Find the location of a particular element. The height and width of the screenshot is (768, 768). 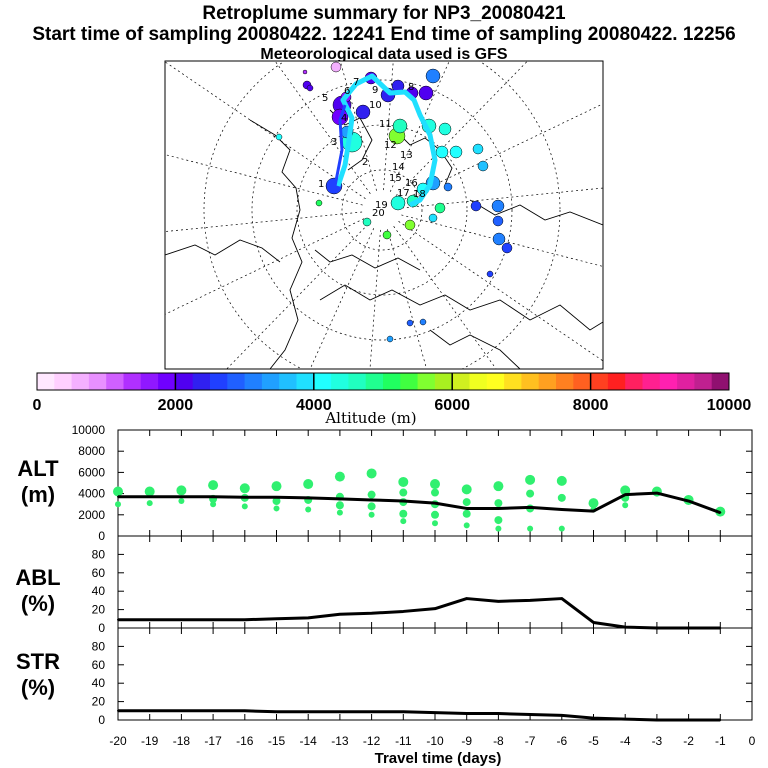

x-tick-label: -18 is located at coordinates (182, 741).